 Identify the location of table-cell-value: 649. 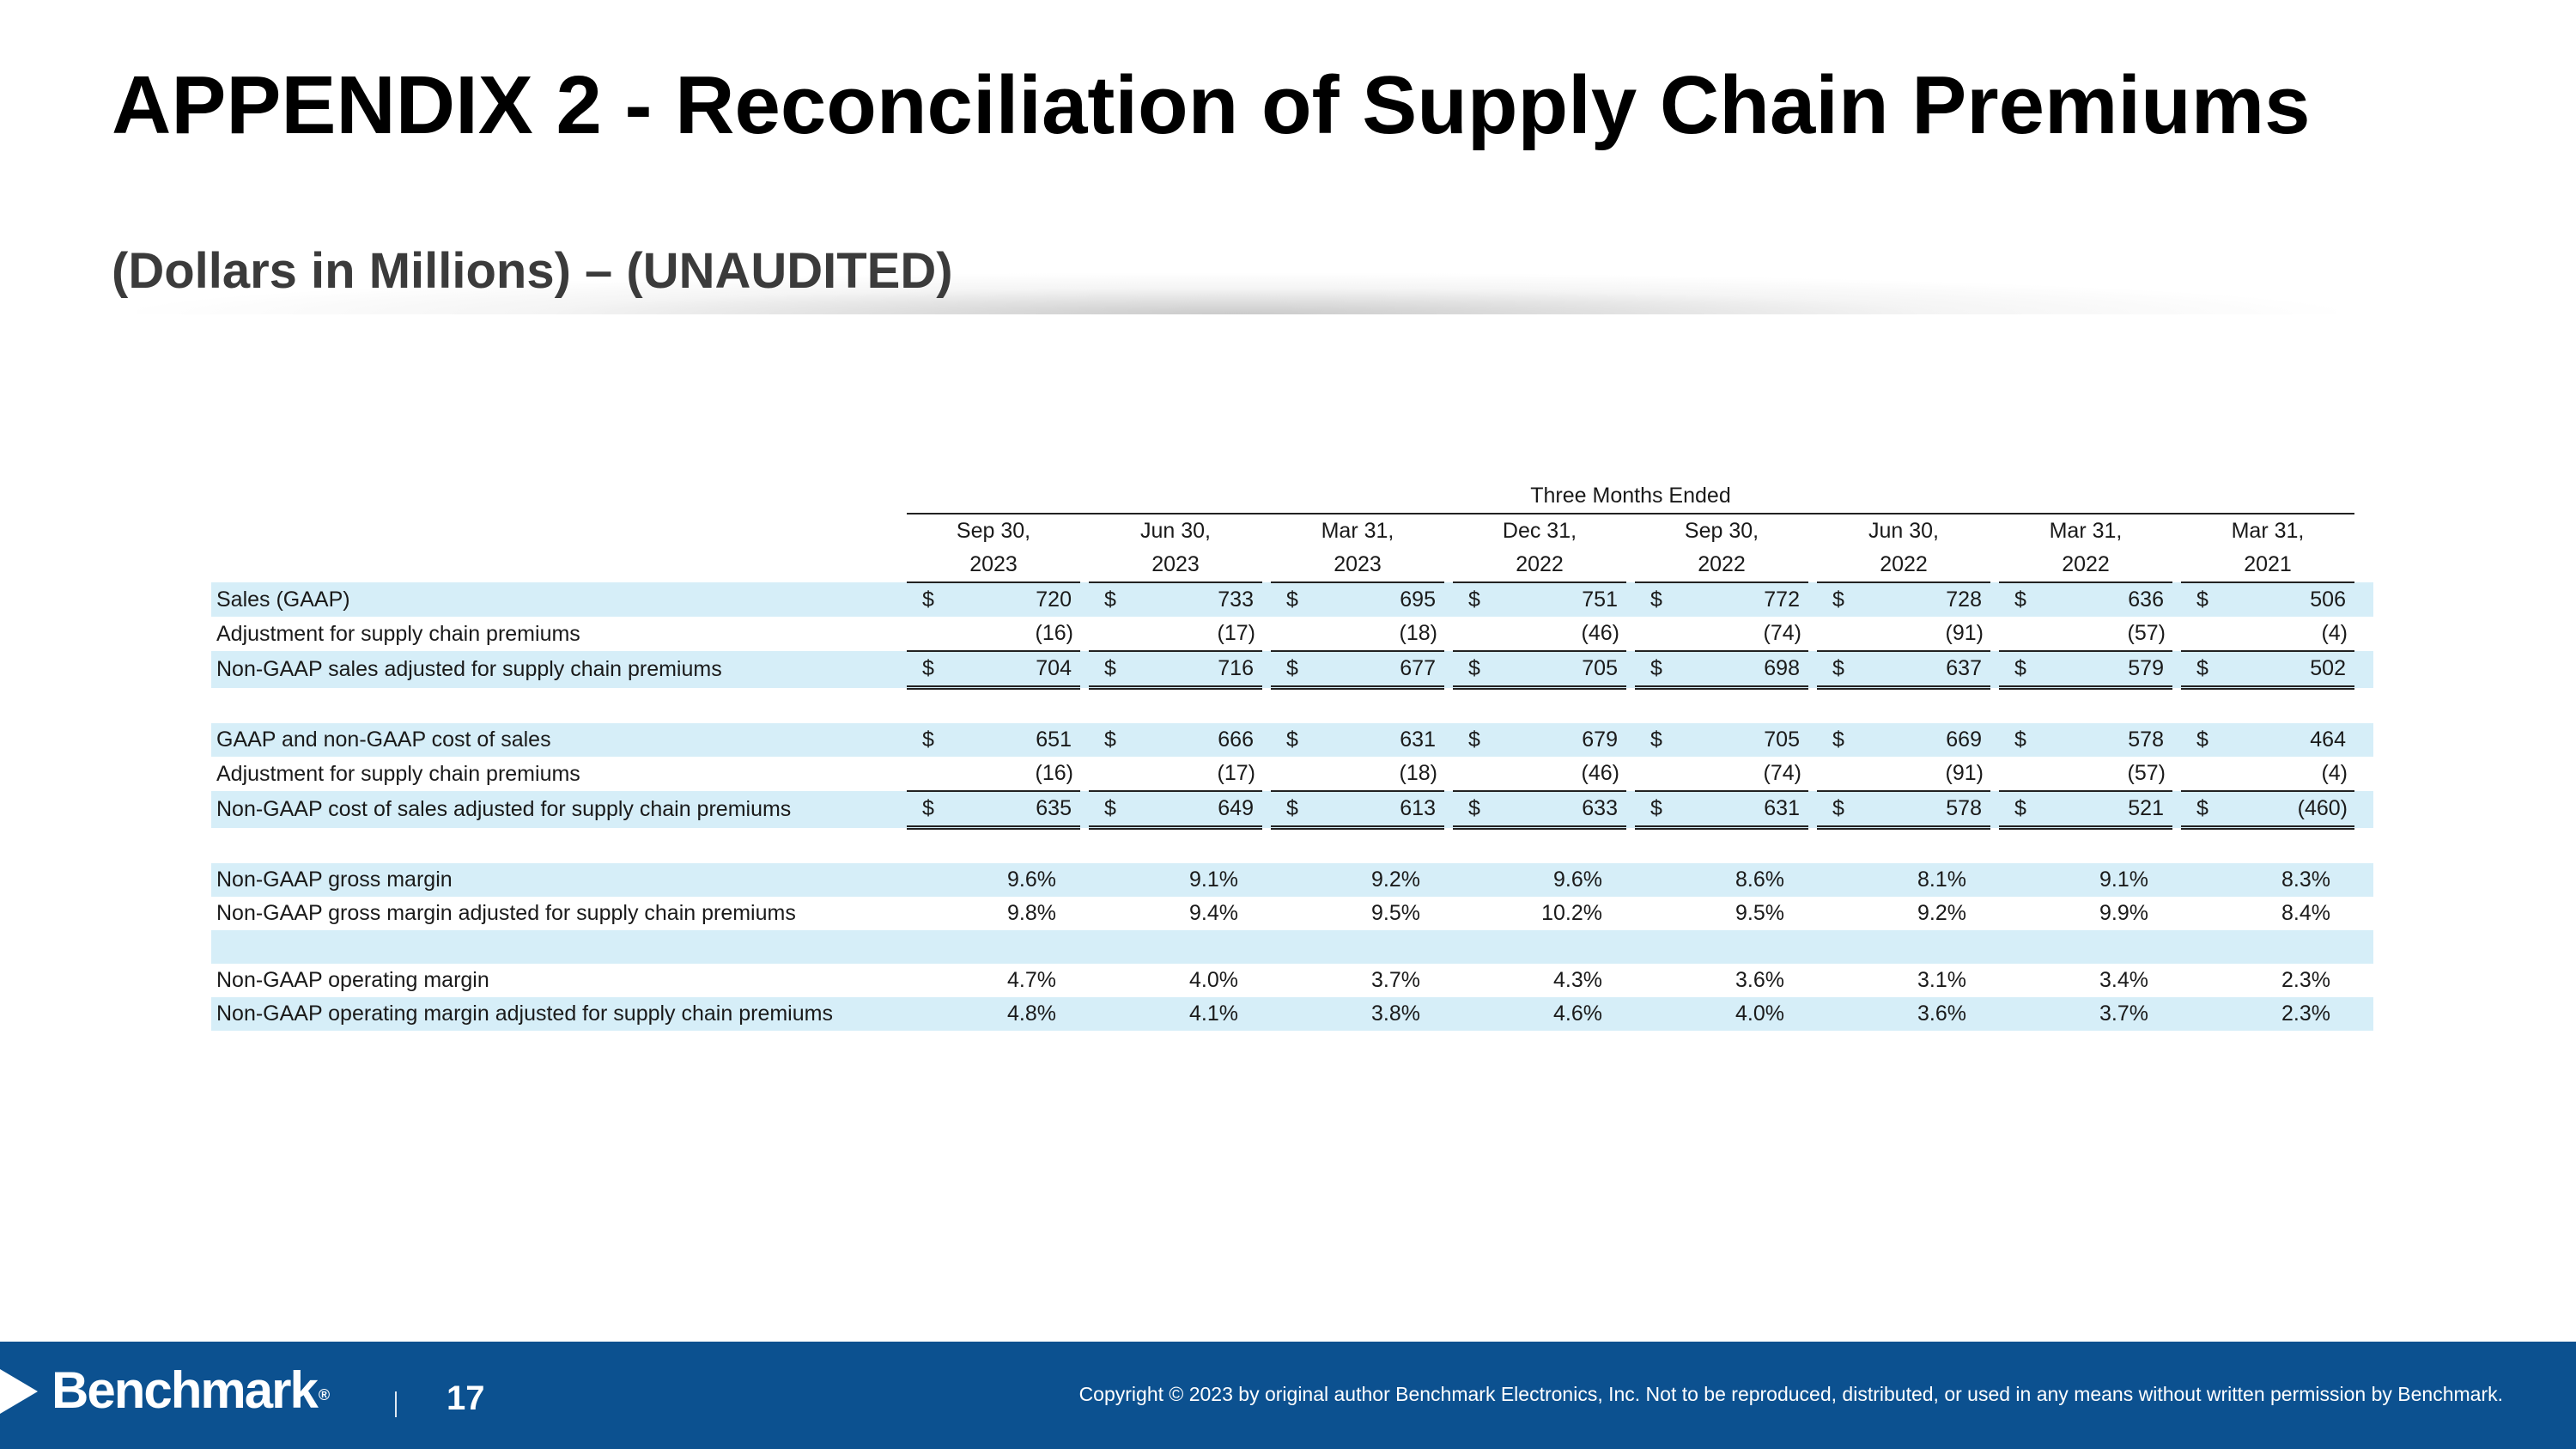
(1196, 810).